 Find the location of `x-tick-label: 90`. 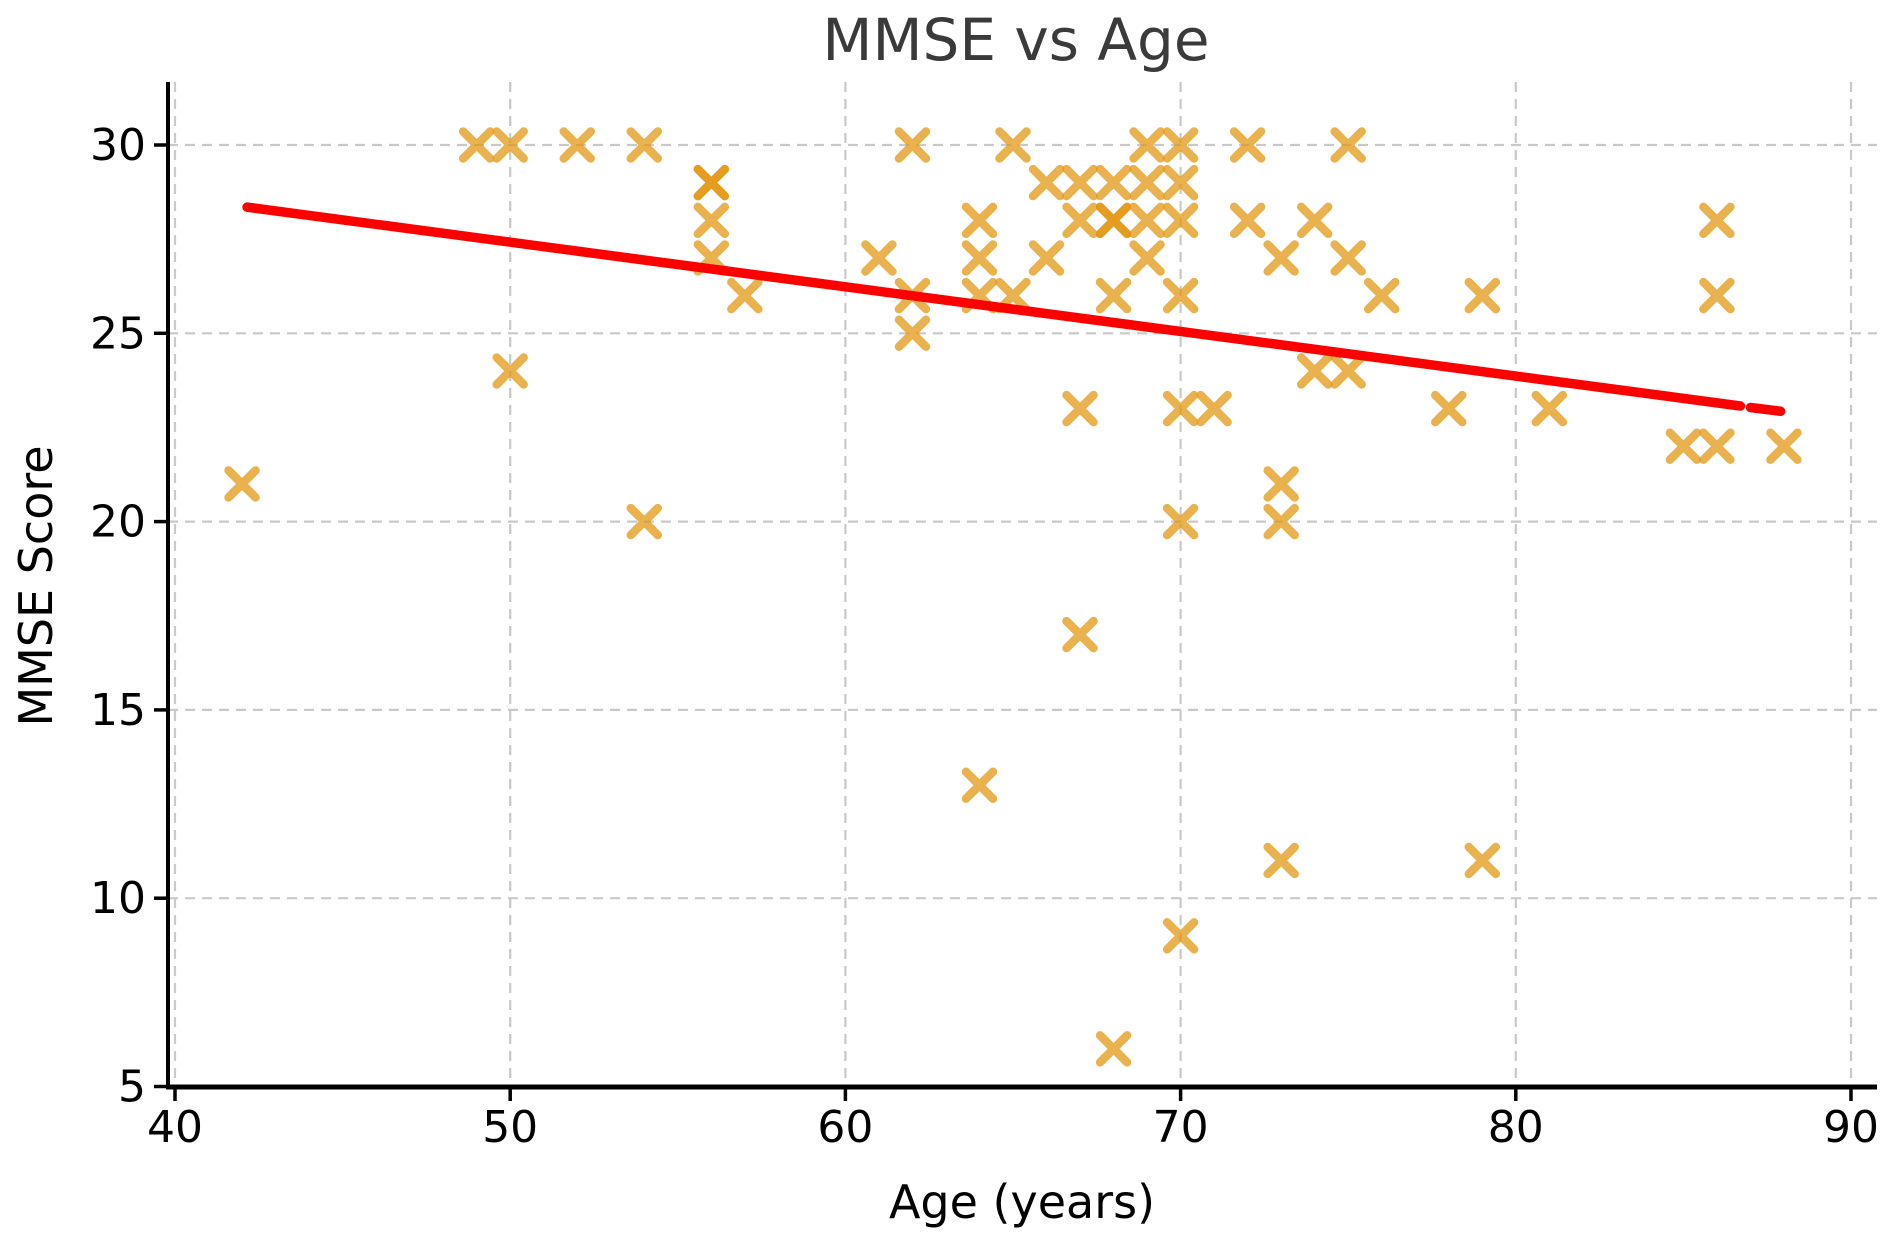

x-tick-label: 90 is located at coordinates (1851, 1127).